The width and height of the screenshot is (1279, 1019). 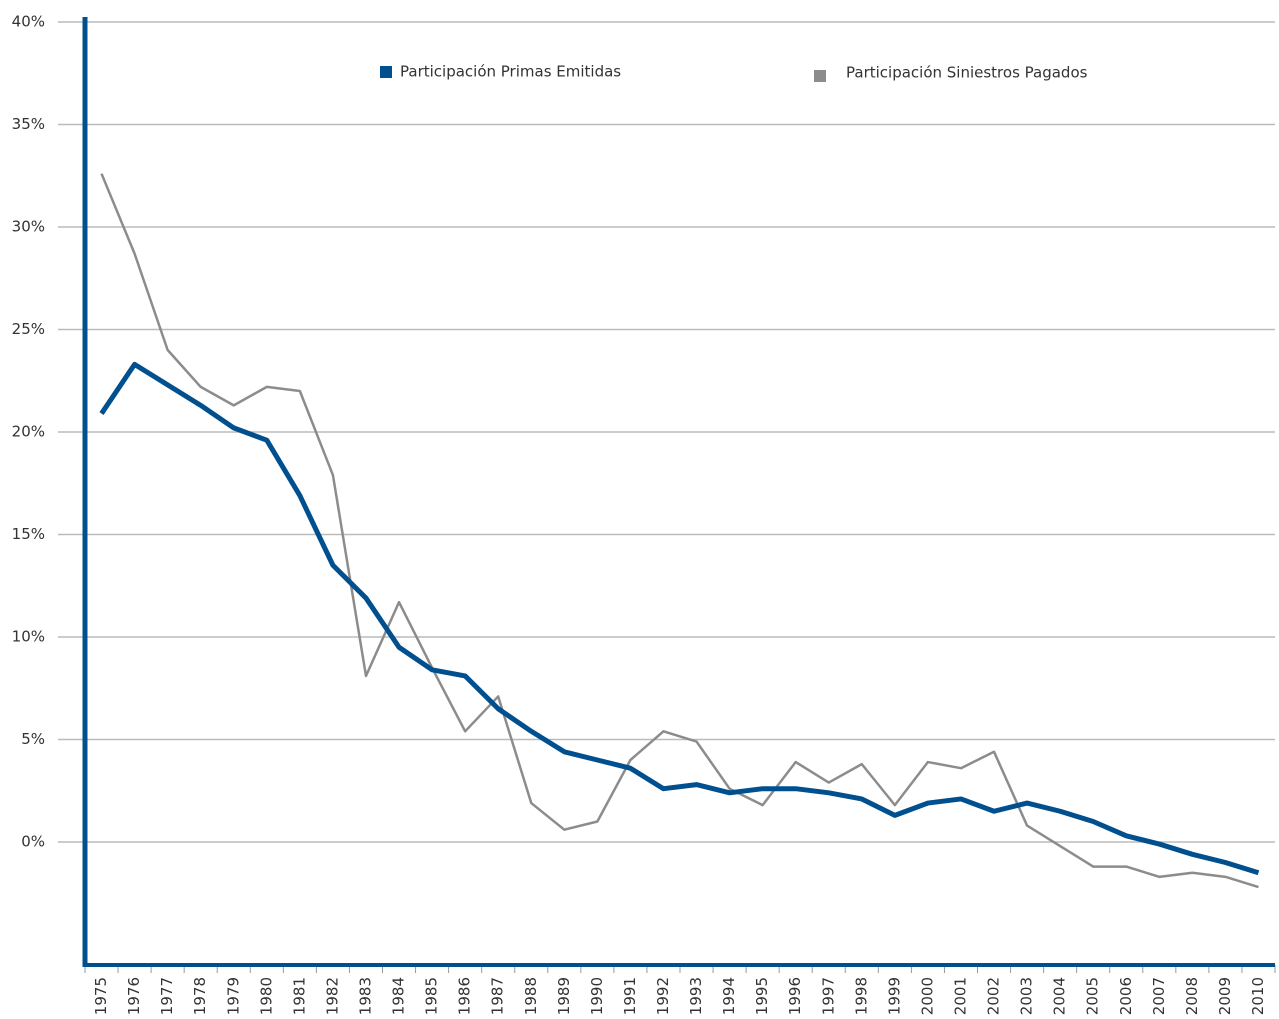 I want to click on x-tick-label: 2007, so click(x=1159, y=996).